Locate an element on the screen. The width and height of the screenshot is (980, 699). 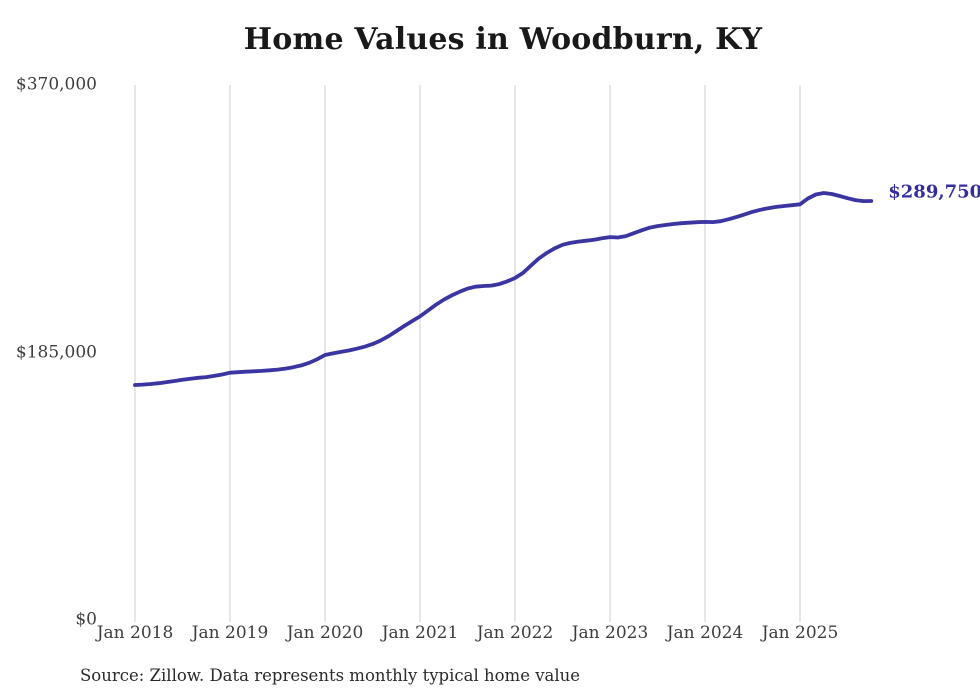
x-tick-label: Jan 2020 is located at coordinates (325, 633).